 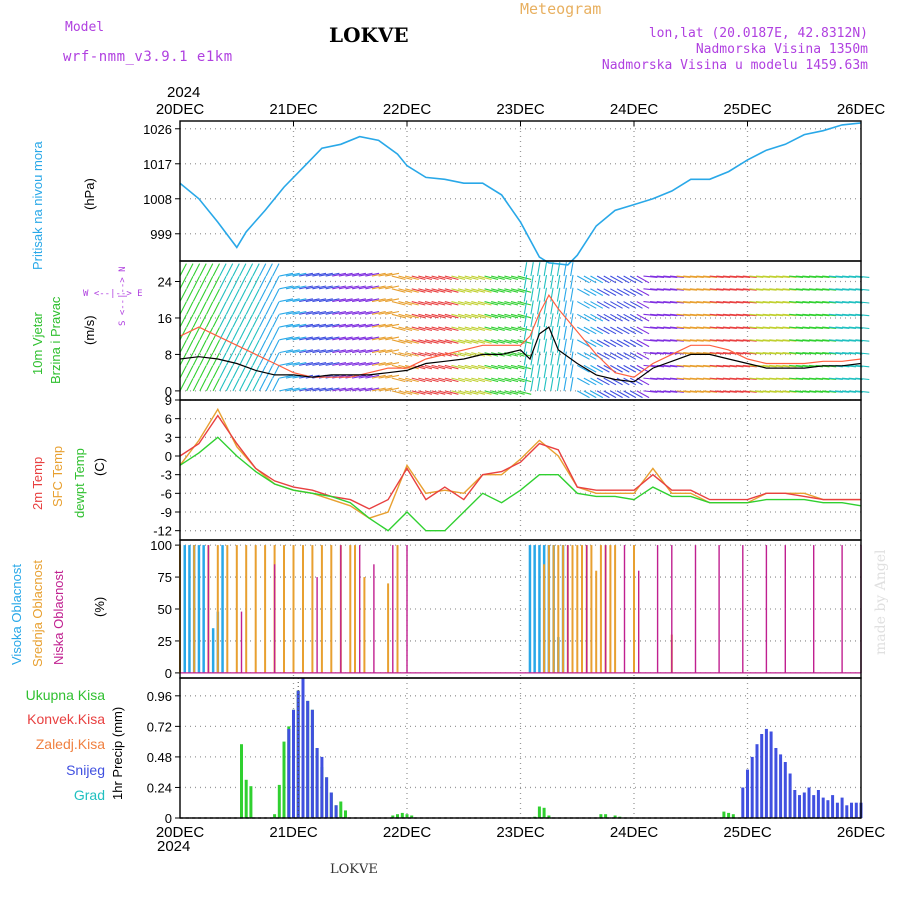 I want to click on wind-mean-line, so click(x=520, y=354).